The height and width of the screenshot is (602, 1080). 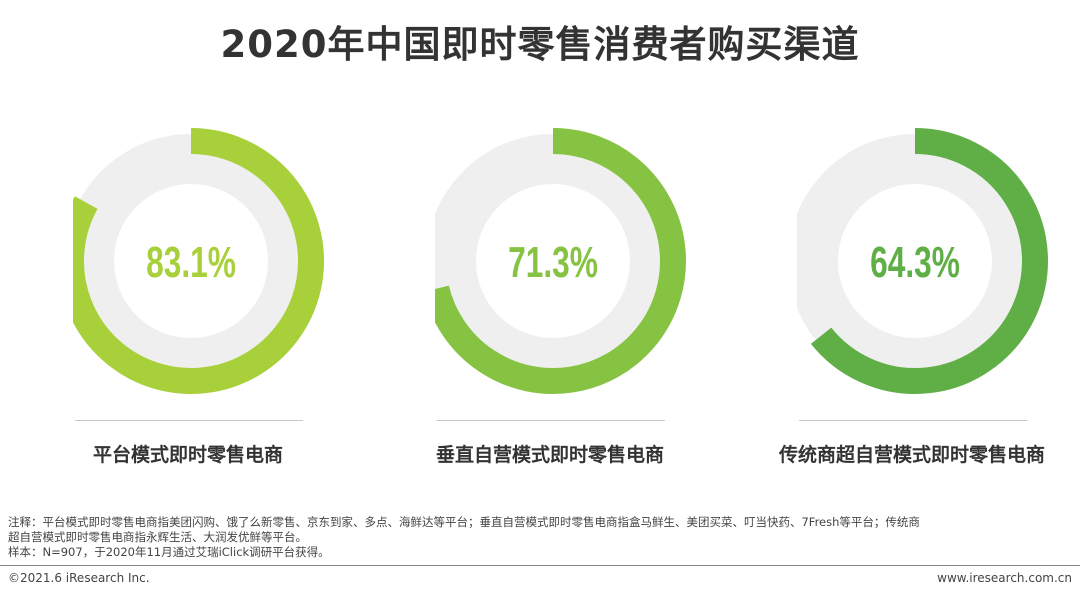 I want to click on donut-value-label: 83.1%, so click(x=191, y=262).